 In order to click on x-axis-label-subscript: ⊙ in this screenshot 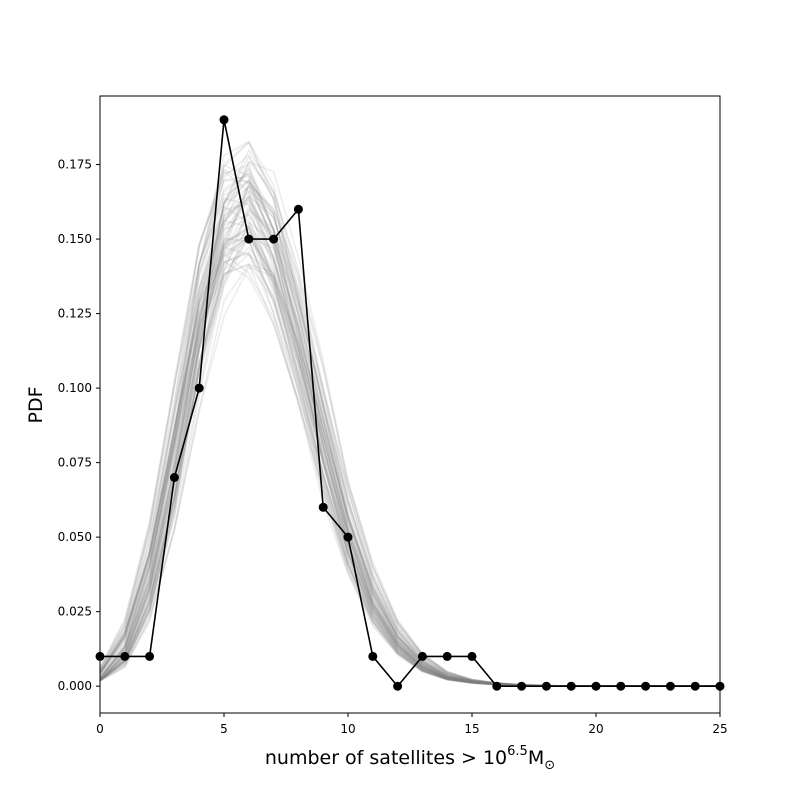, I will do `click(549, 765)`.